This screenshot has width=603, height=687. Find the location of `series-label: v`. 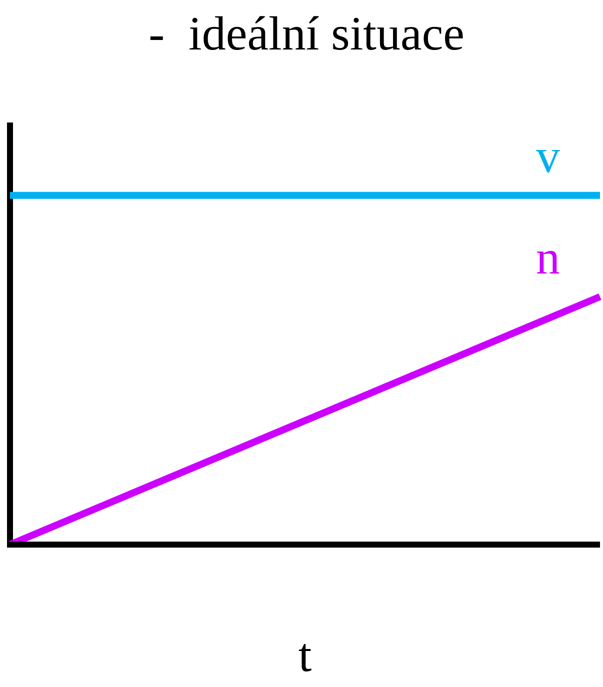

series-label: v is located at coordinates (548, 157).